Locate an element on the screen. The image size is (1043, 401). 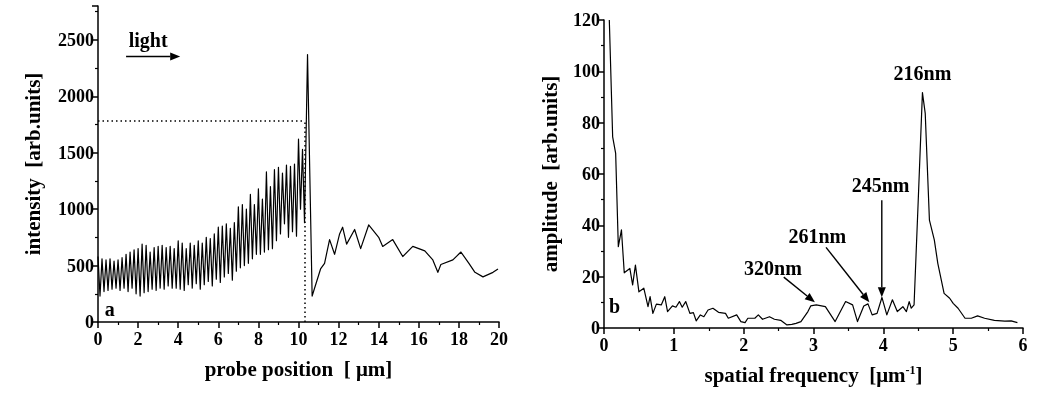
annotation: light is located at coordinates (148, 41).